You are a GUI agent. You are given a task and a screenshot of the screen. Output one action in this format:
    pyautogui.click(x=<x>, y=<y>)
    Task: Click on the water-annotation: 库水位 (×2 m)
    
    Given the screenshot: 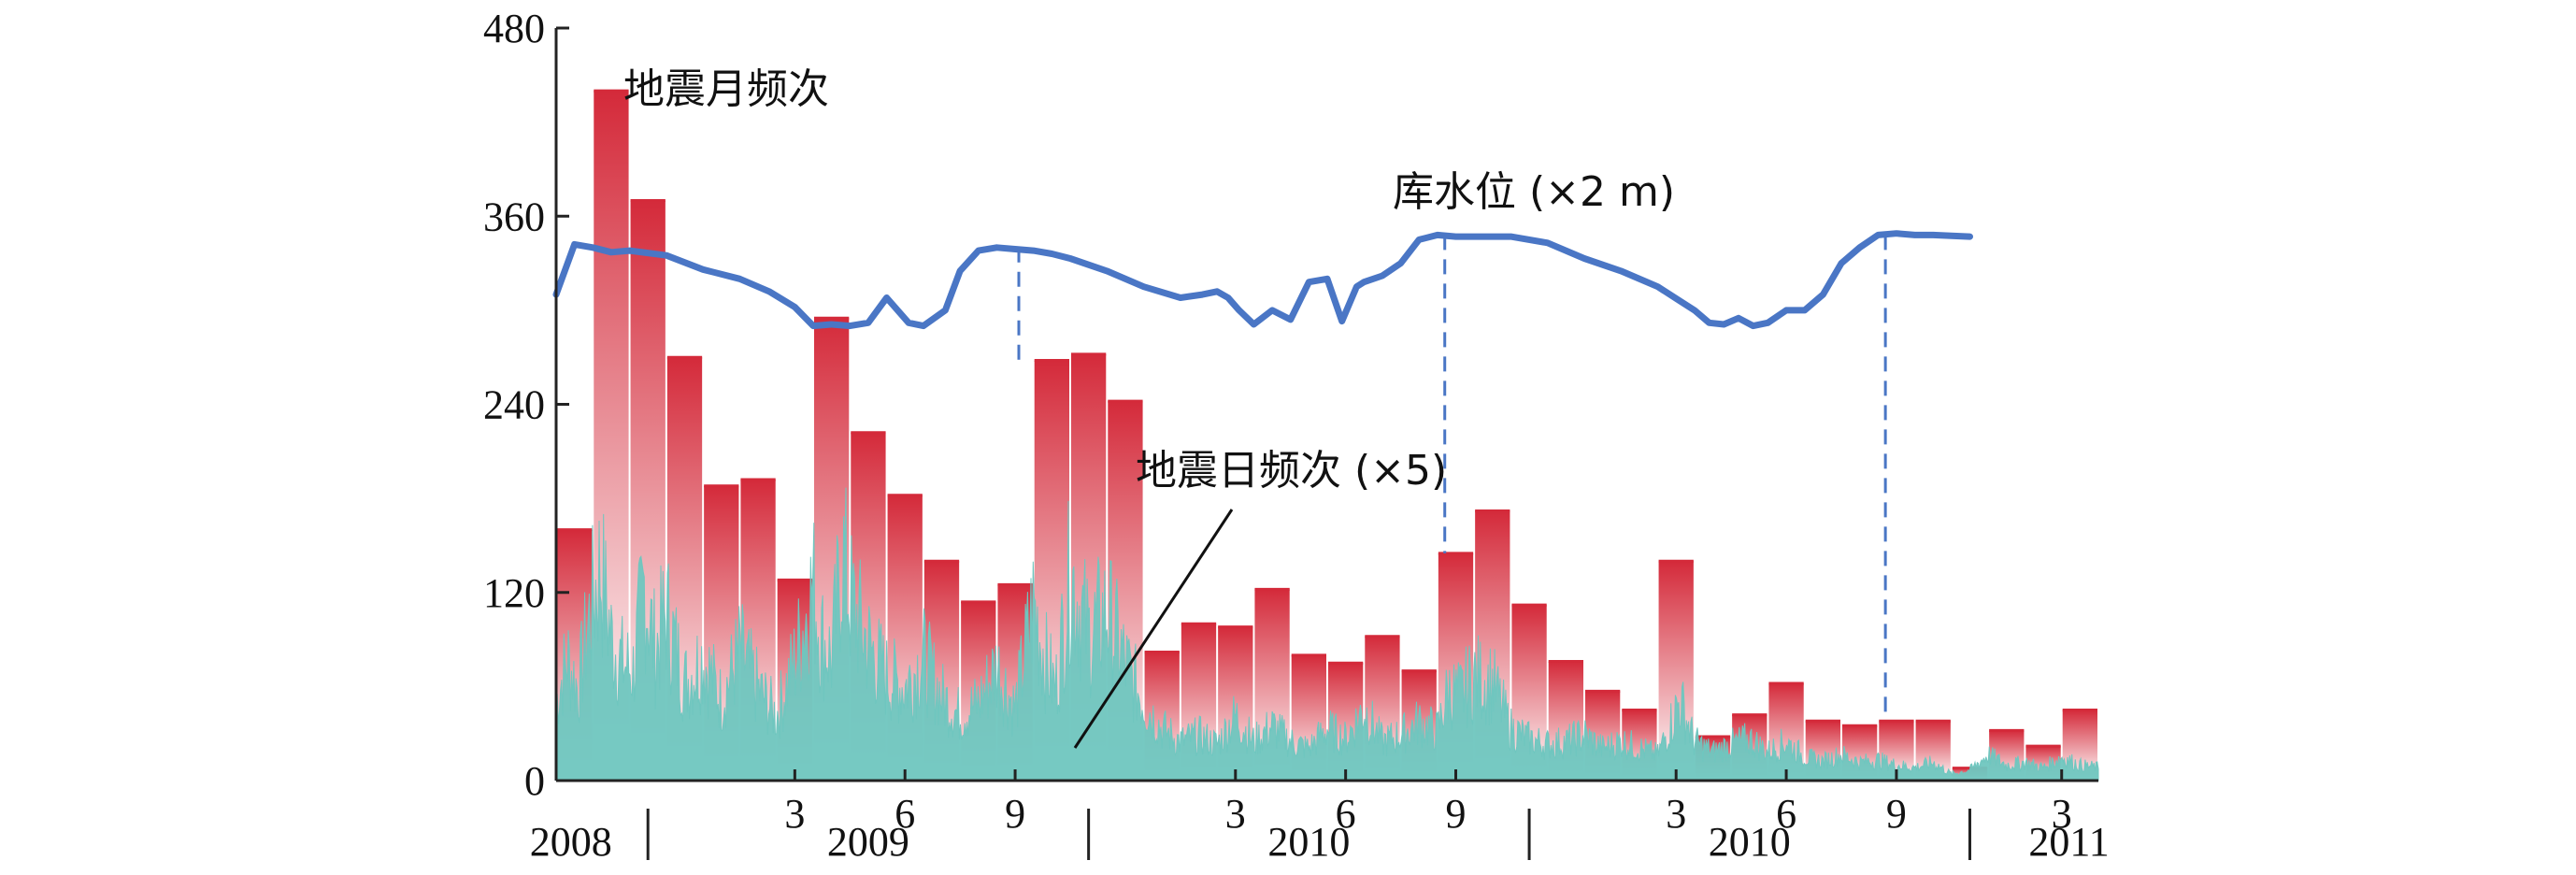 What is the action you would take?
    pyautogui.click(x=1534, y=192)
    